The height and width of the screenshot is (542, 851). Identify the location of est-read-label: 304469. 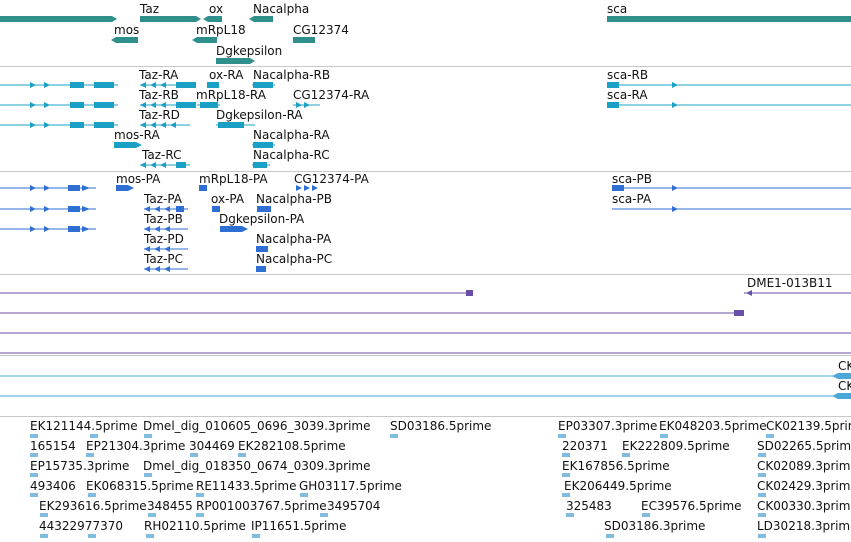
(212, 446).